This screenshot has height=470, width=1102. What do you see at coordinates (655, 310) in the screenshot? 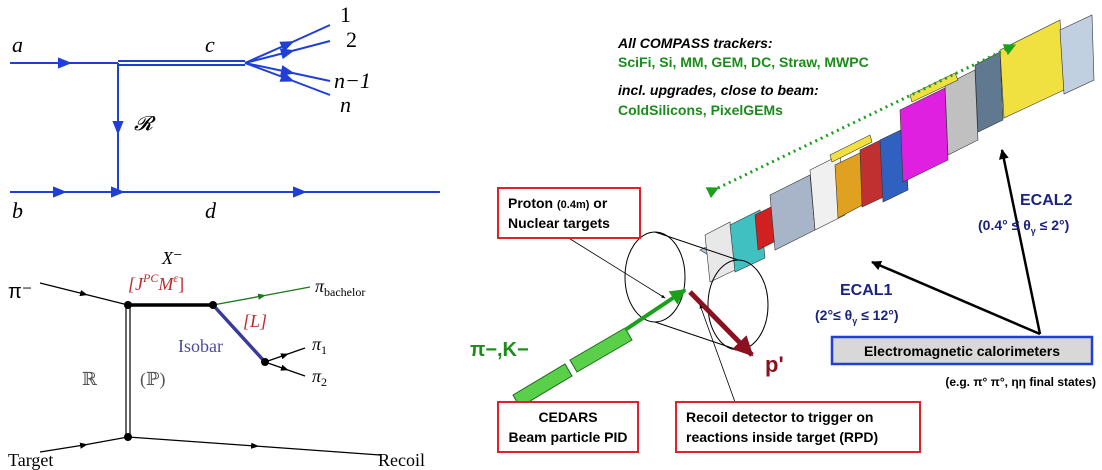
I see `beam-arrow` at bounding box center [655, 310].